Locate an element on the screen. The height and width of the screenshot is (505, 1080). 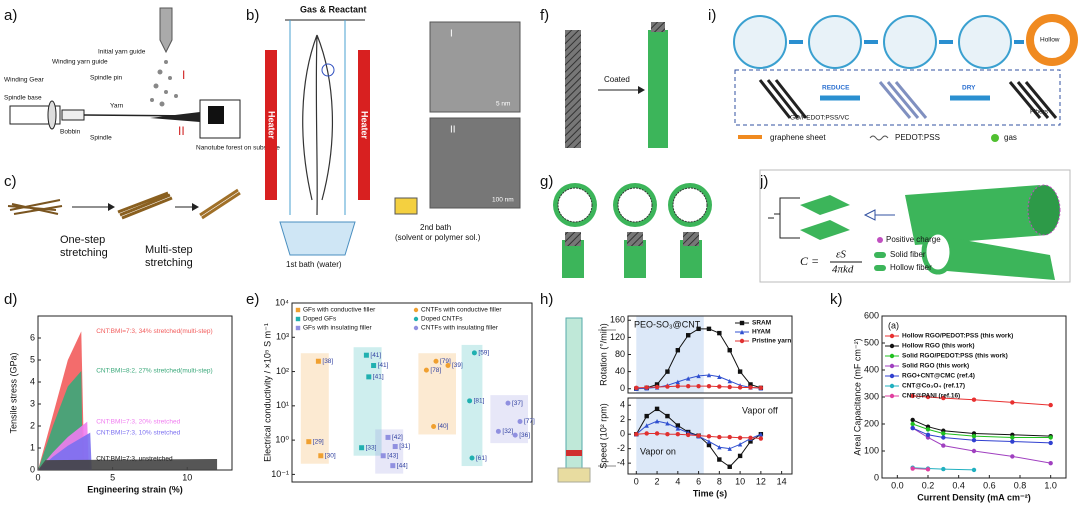
legend-label: GFs with insulating filler is located at coordinates (337, 328).